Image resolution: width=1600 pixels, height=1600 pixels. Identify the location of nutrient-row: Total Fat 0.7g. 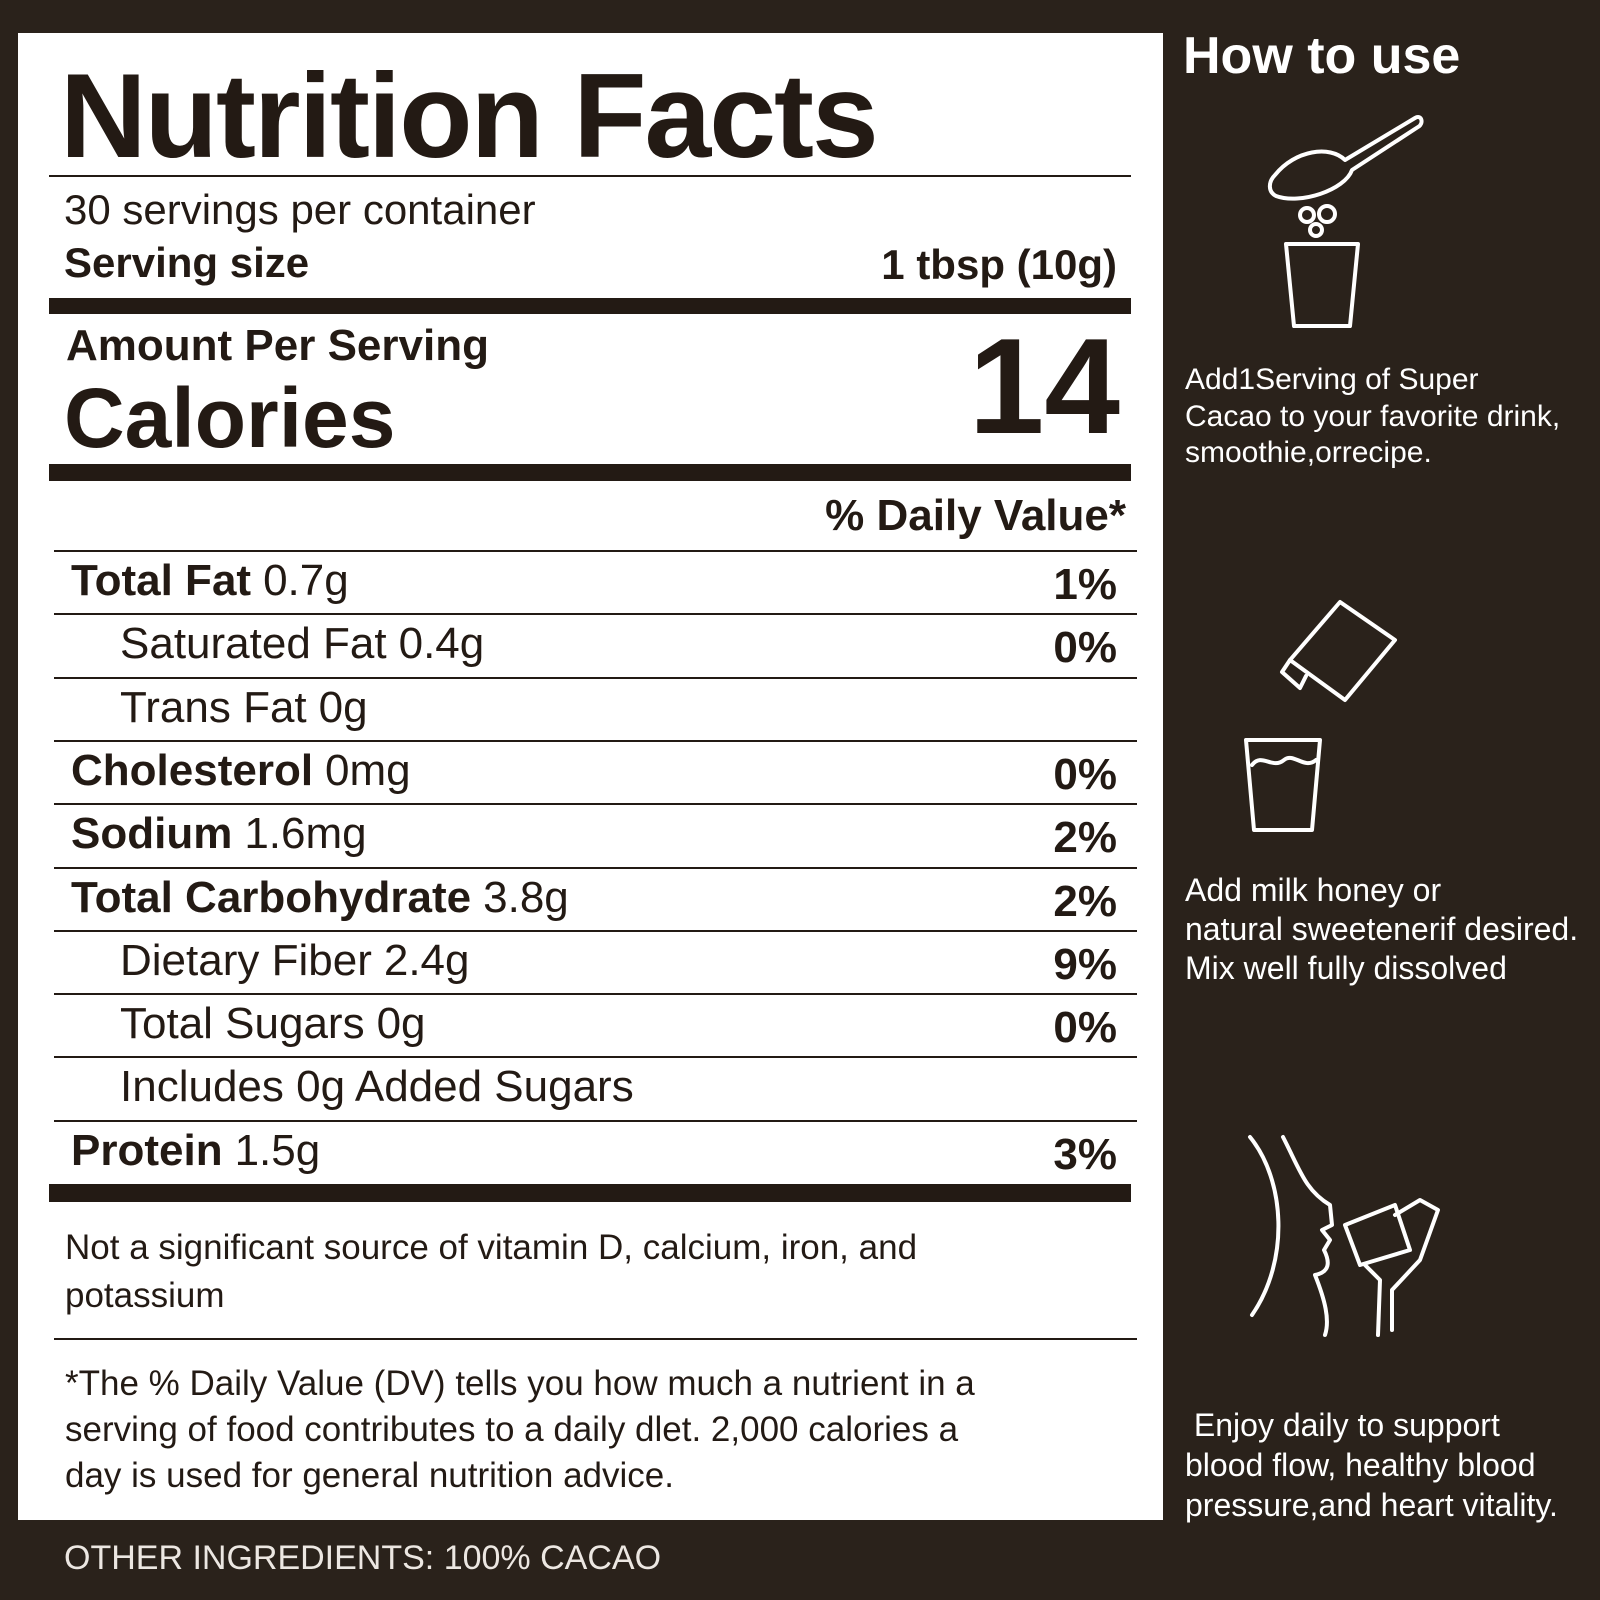
(210, 581).